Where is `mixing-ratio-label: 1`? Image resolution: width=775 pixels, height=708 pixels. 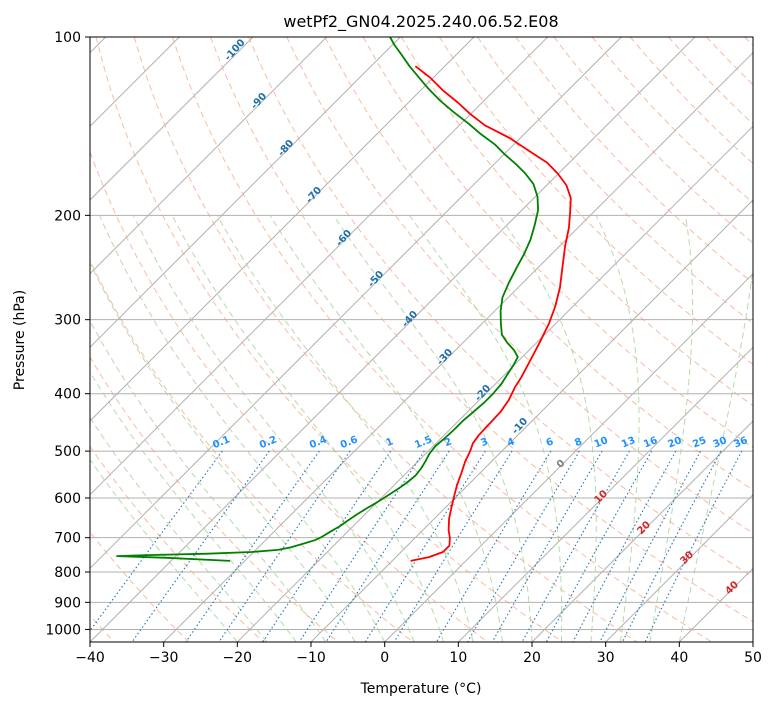 mixing-ratio-label: 1 is located at coordinates (389, 442).